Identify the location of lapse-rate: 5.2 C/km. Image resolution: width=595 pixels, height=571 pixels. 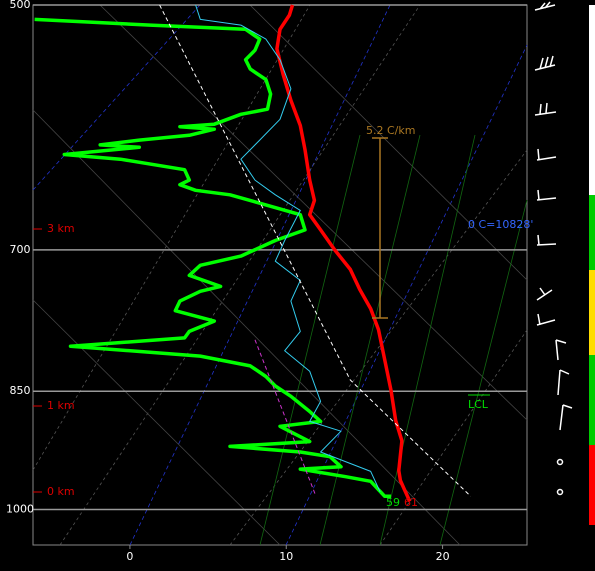
(390, 130).